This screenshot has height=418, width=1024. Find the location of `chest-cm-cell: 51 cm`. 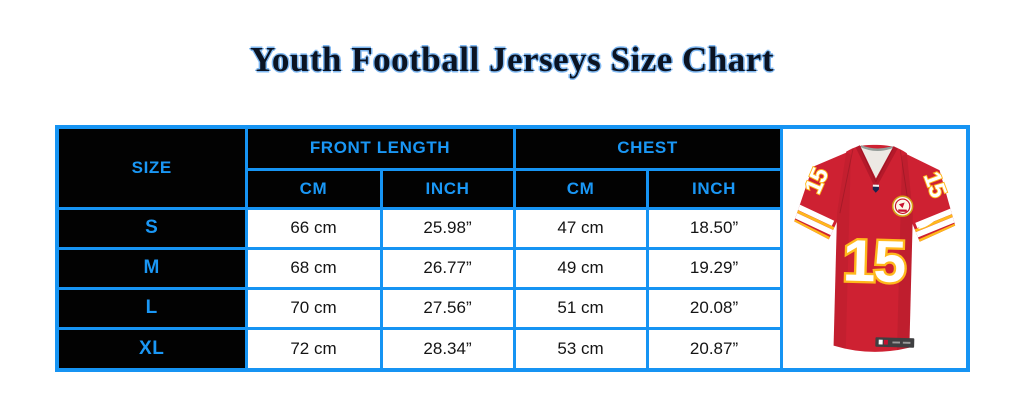

chest-cm-cell: 51 cm is located at coordinates (580, 308).